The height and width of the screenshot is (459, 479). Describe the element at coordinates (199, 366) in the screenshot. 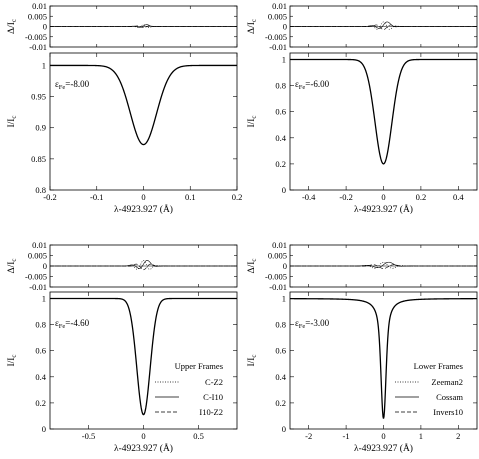

I see `legend-title: Upper Frames` at that location.